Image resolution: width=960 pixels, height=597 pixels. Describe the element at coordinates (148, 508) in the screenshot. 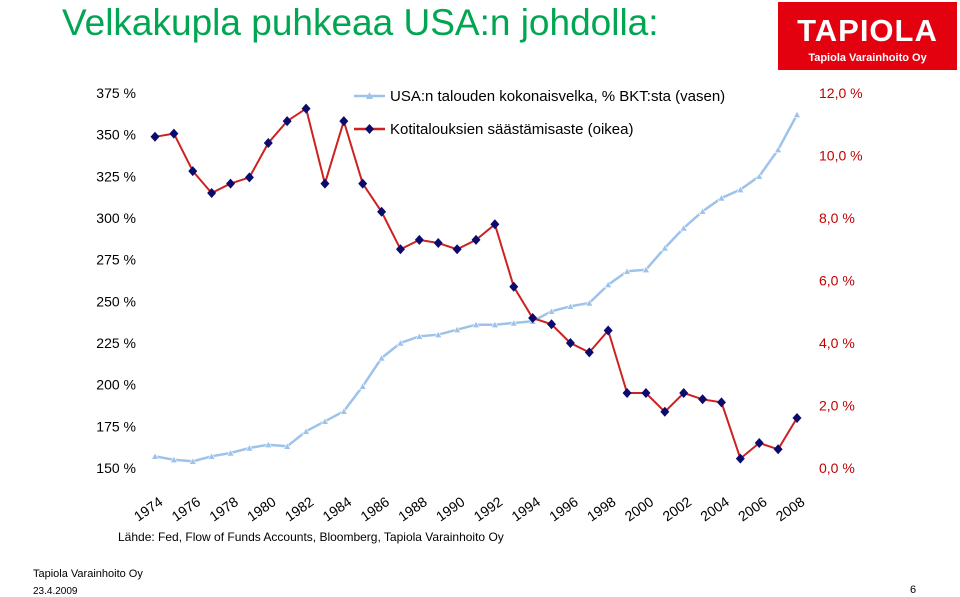

I see `x-axis-tick-label: 1974` at that location.